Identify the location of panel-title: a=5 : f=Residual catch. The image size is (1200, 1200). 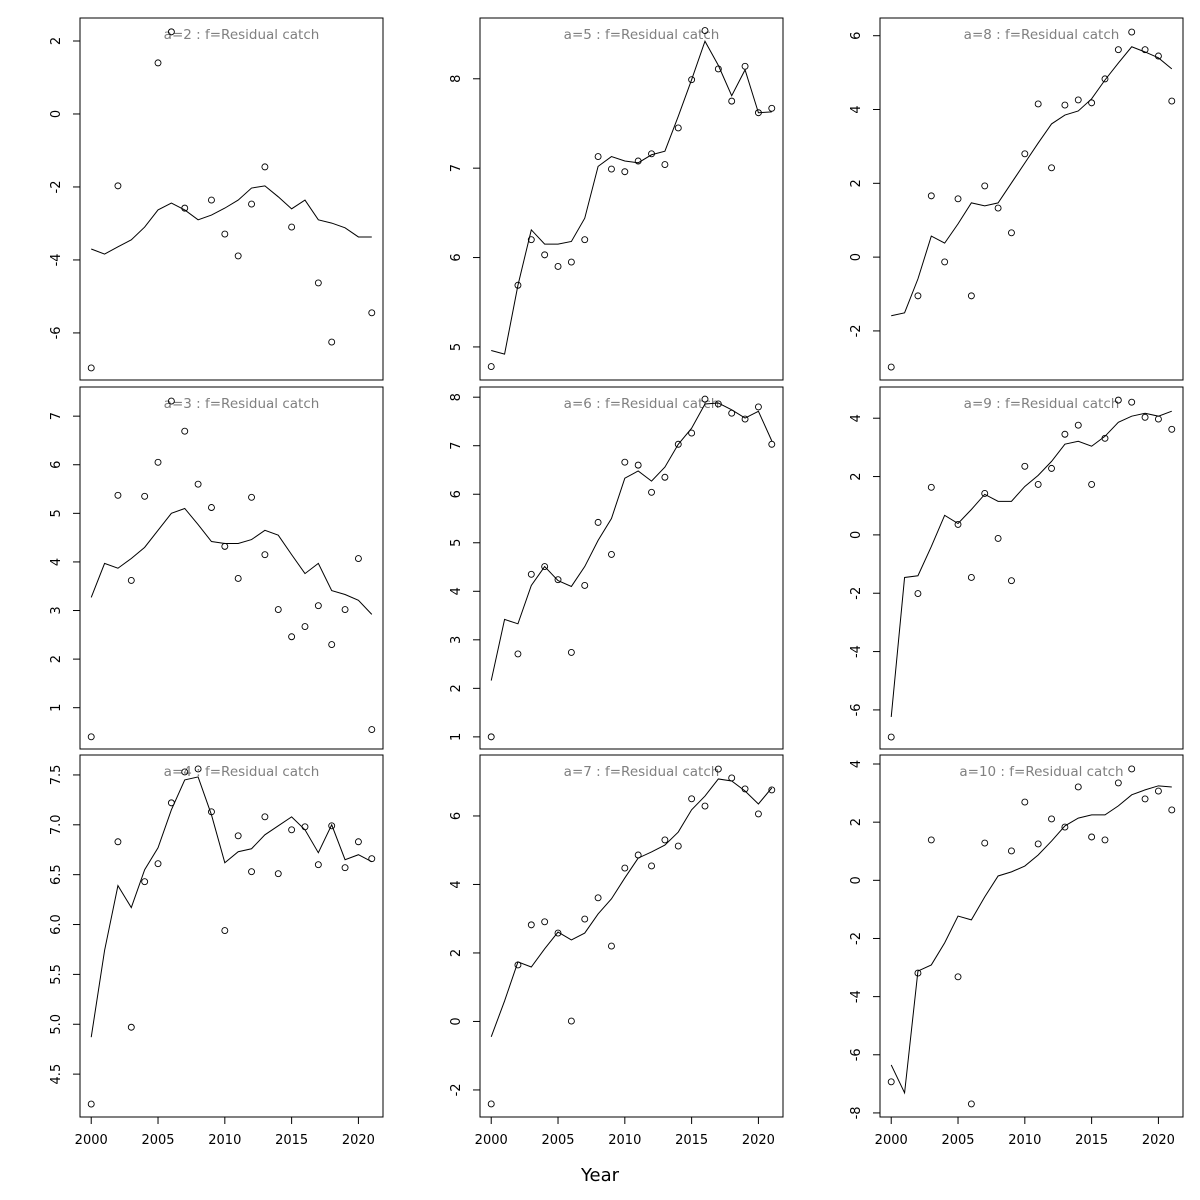
(642, 35).